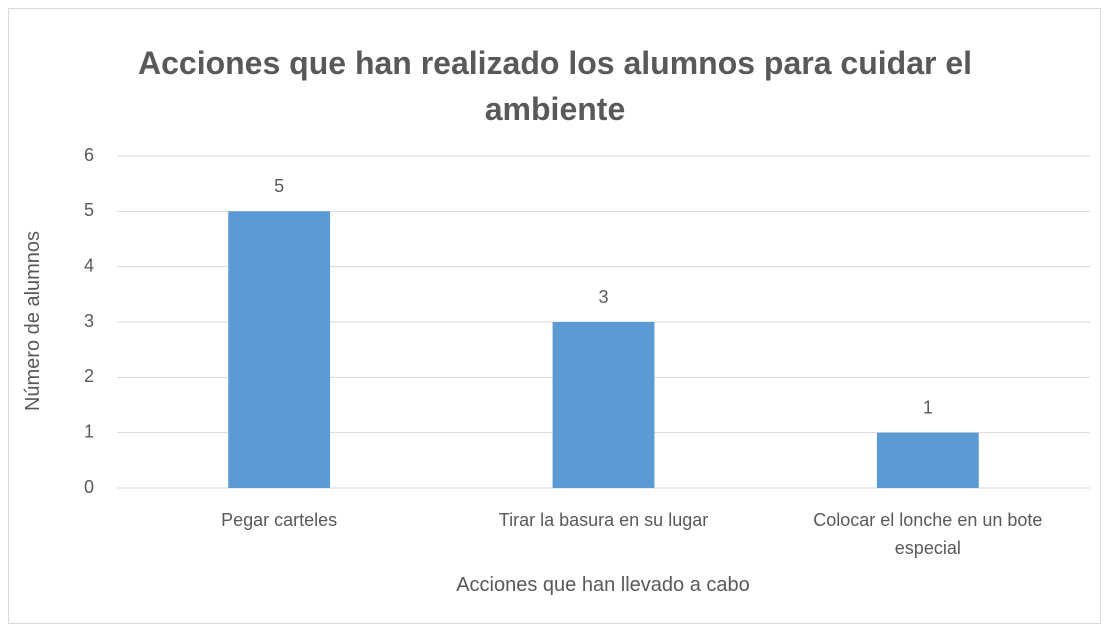 The width and height of the screenshot is (1104, 627). Describe the element at coordinates (603, 585) in the screenshot. I see `x-axis-label: Acciones que han llevado a cabo` at that location.